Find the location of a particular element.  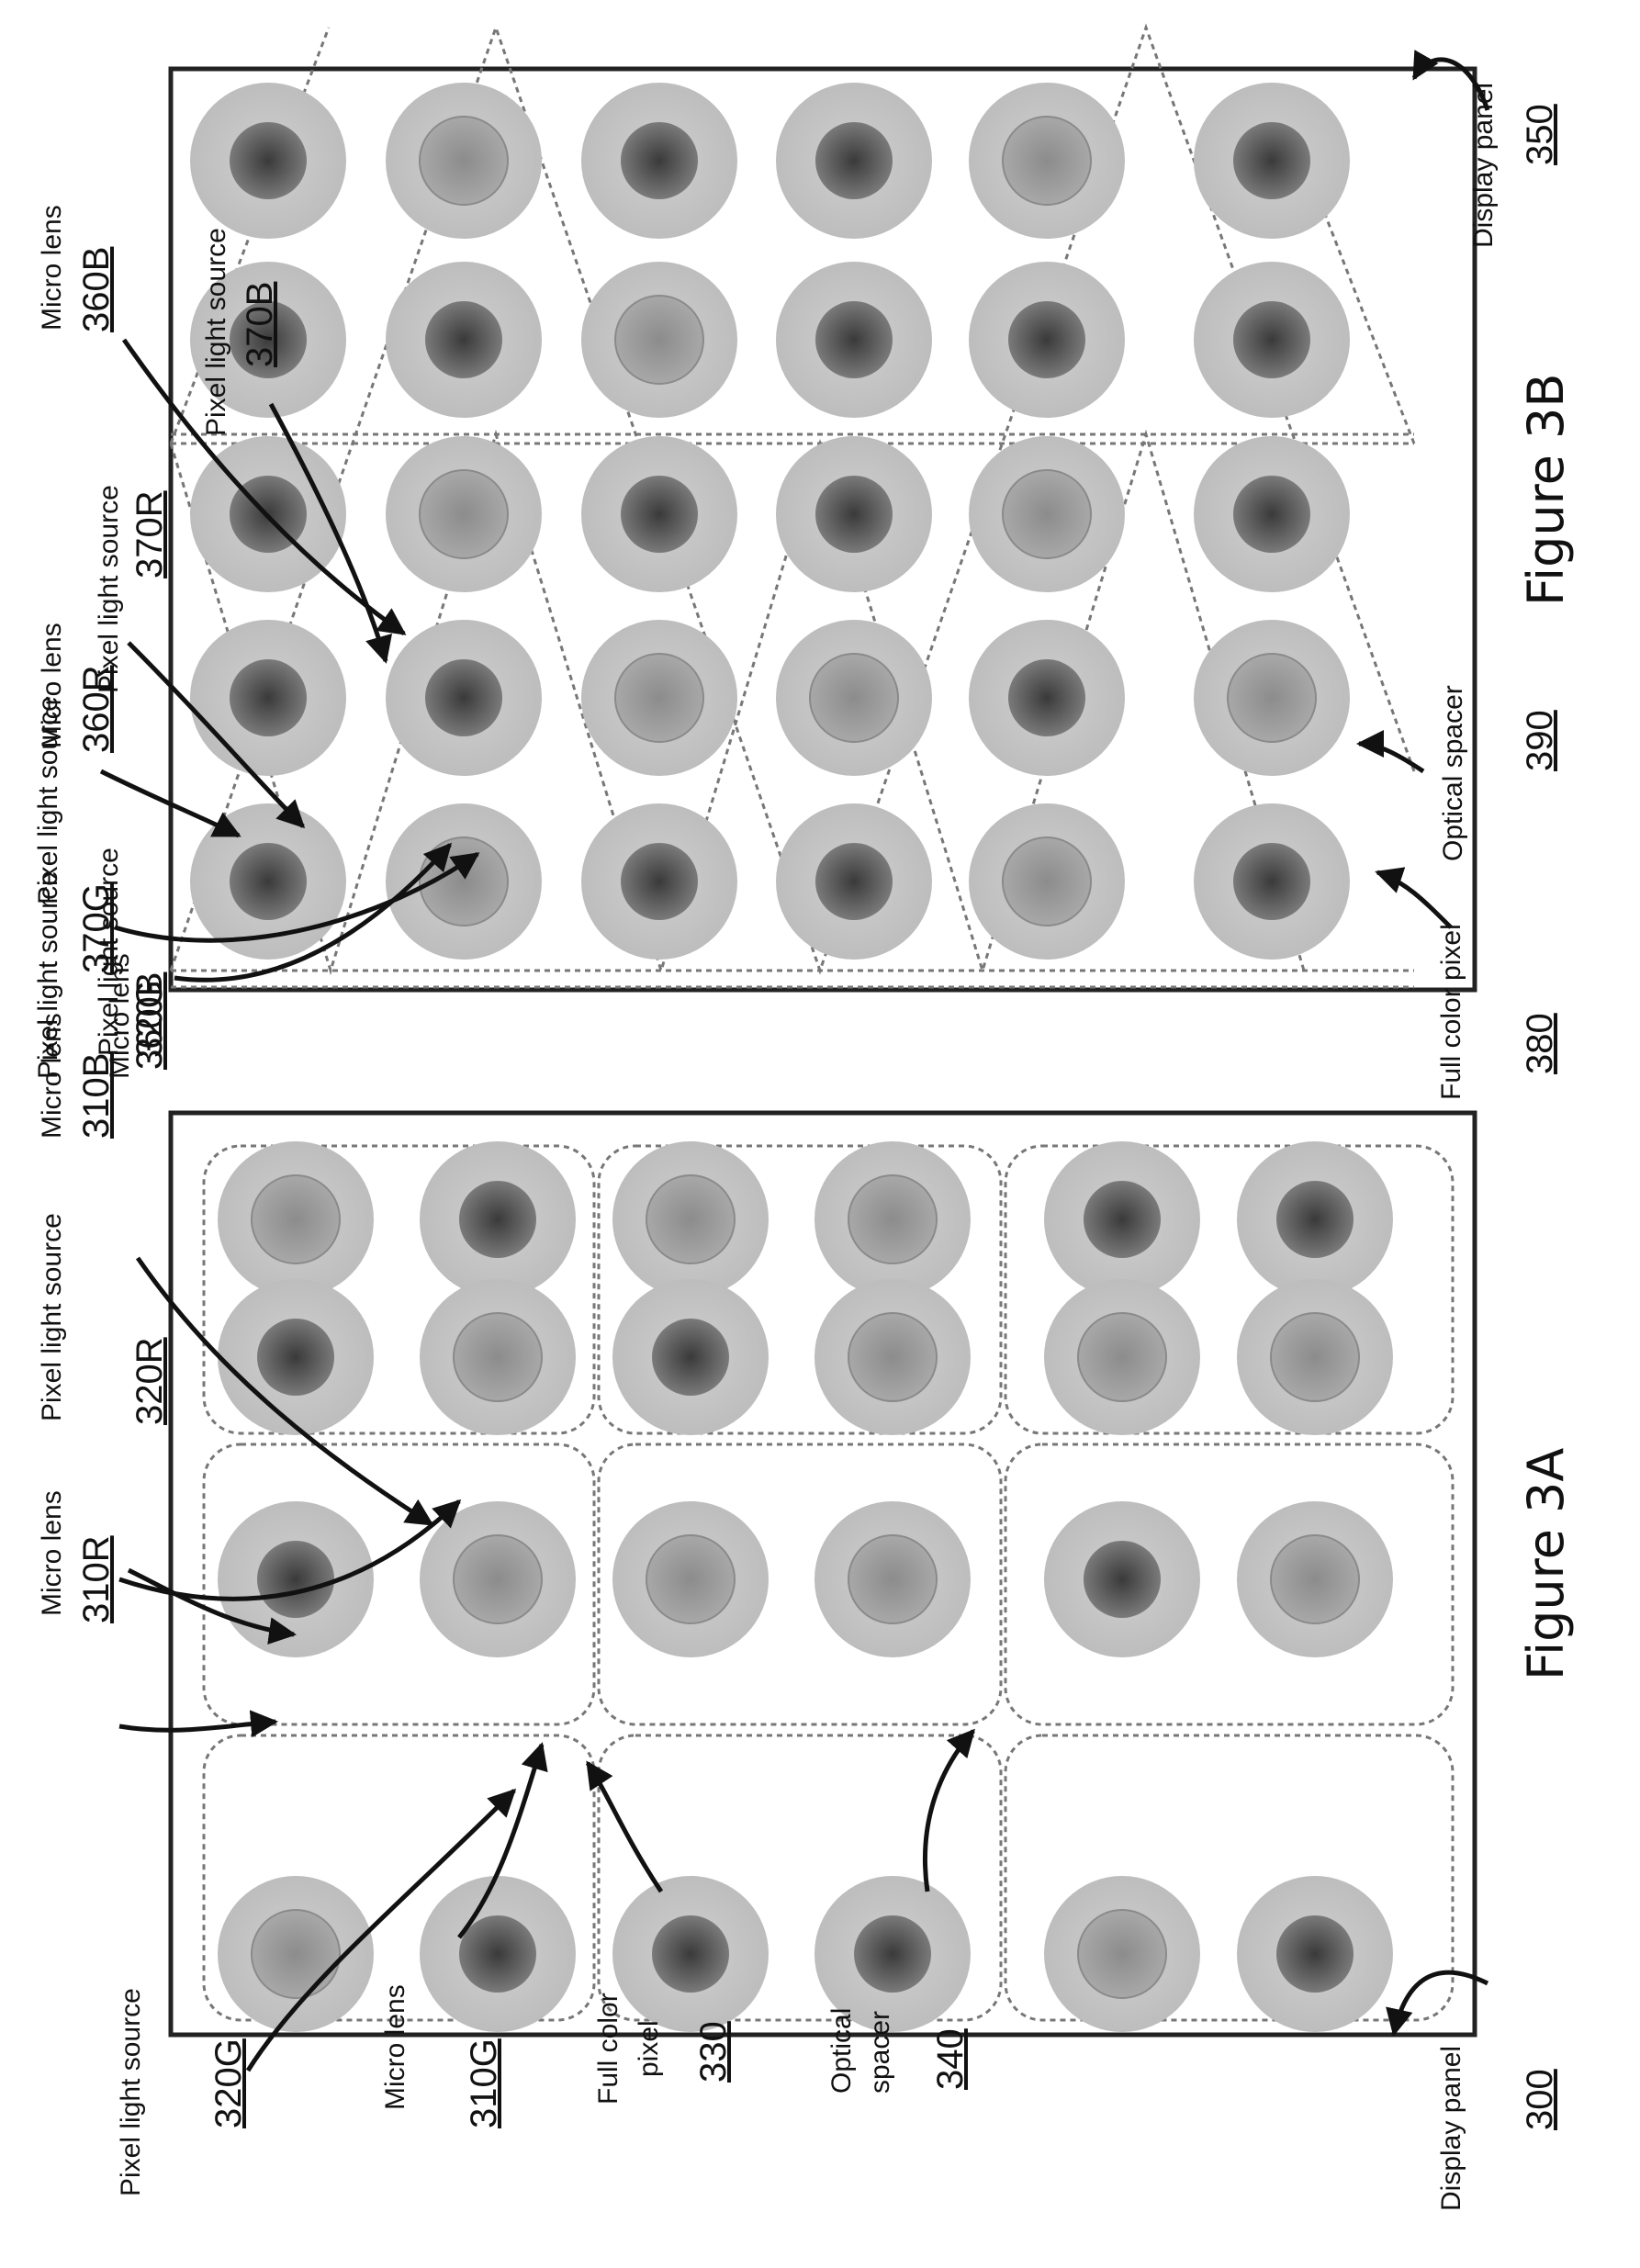

label-micro-lens-360r: Micro lens is located at coordinates (52, 685).